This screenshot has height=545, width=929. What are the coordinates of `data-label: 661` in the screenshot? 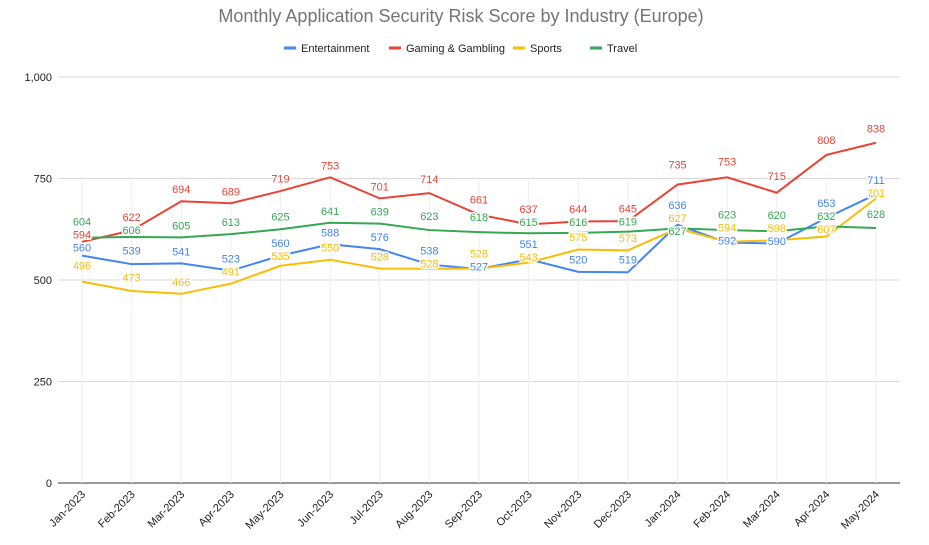 It's located at (479, 200).